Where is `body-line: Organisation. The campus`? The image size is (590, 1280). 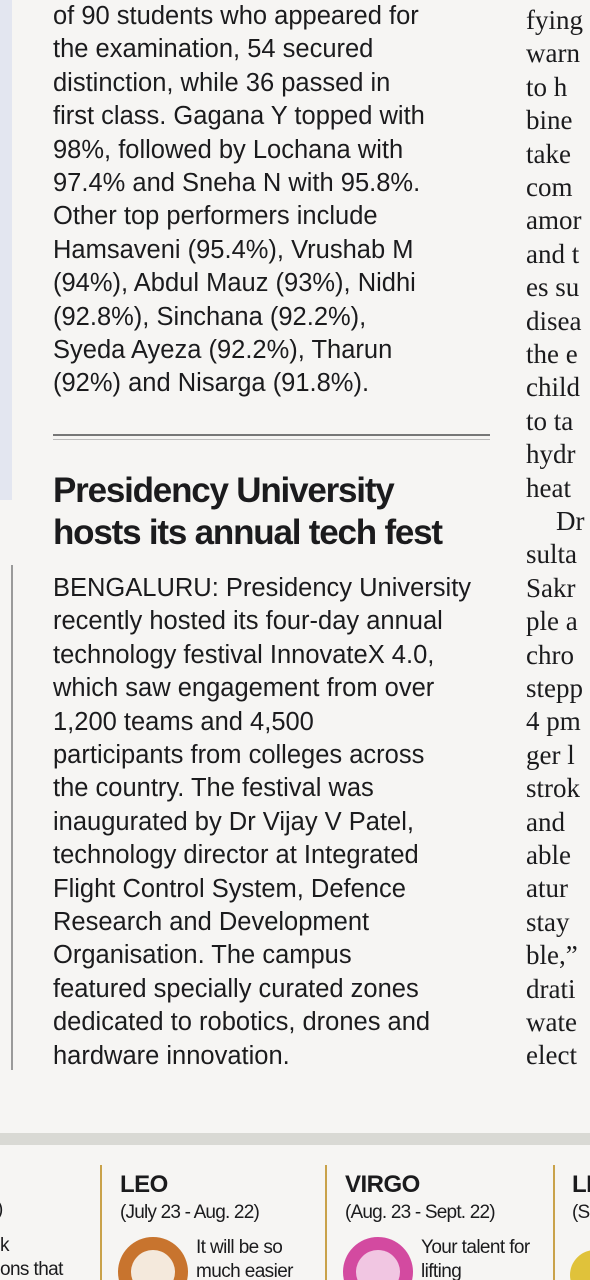
body-line: Organisation. The campus is located at coordinates (202, 955).